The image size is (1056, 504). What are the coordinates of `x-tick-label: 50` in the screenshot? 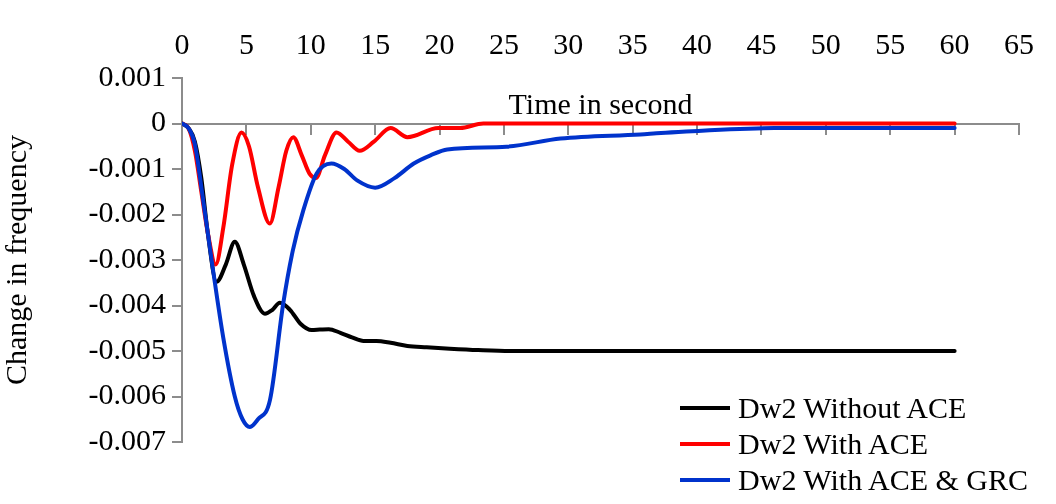 It's located at (825, 43).